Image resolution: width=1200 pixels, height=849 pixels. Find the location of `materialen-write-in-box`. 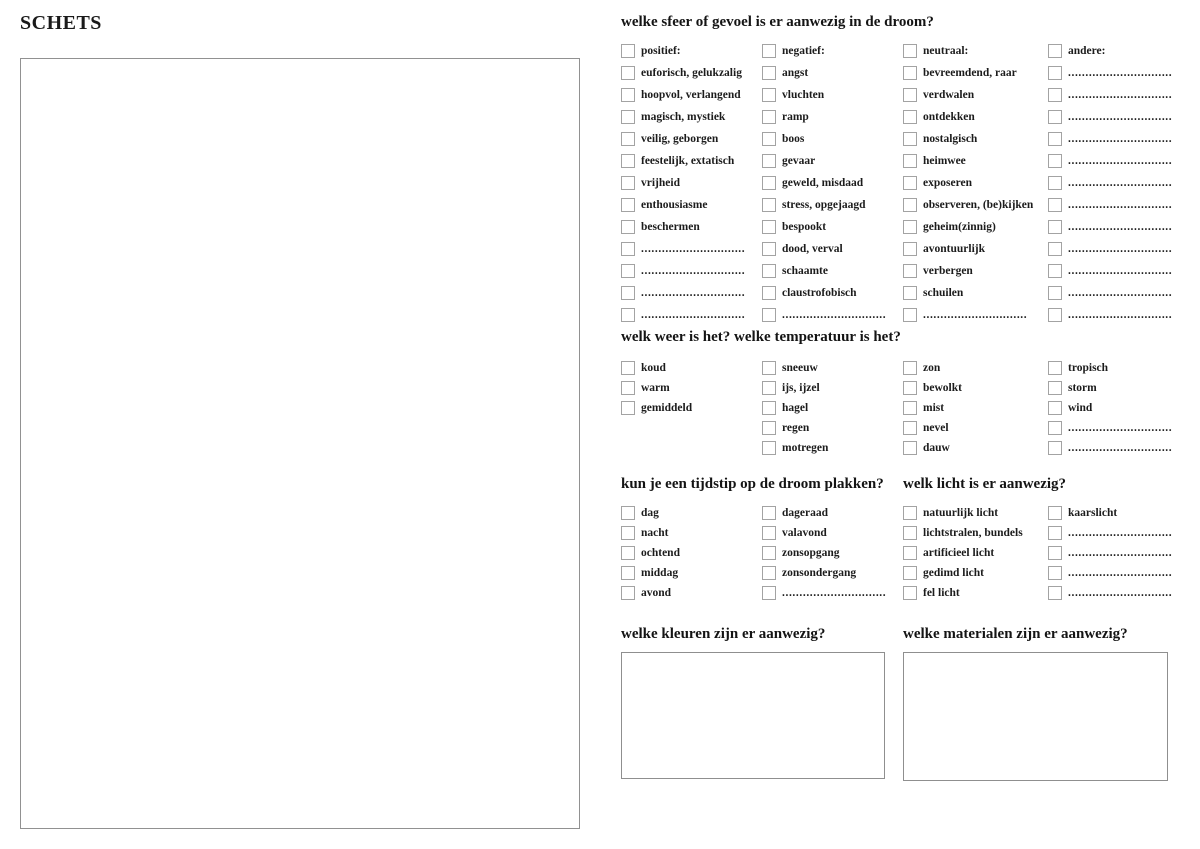

materialen-write-in-box is located at coordinates (1035, 716).